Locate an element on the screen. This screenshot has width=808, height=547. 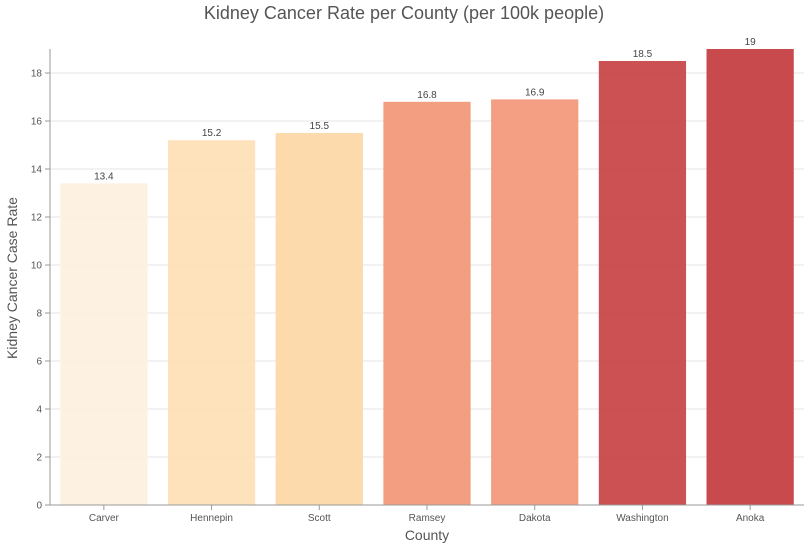
y-axis-title: Kidney Cancer Case Rate is located at coordinates (12, 278).